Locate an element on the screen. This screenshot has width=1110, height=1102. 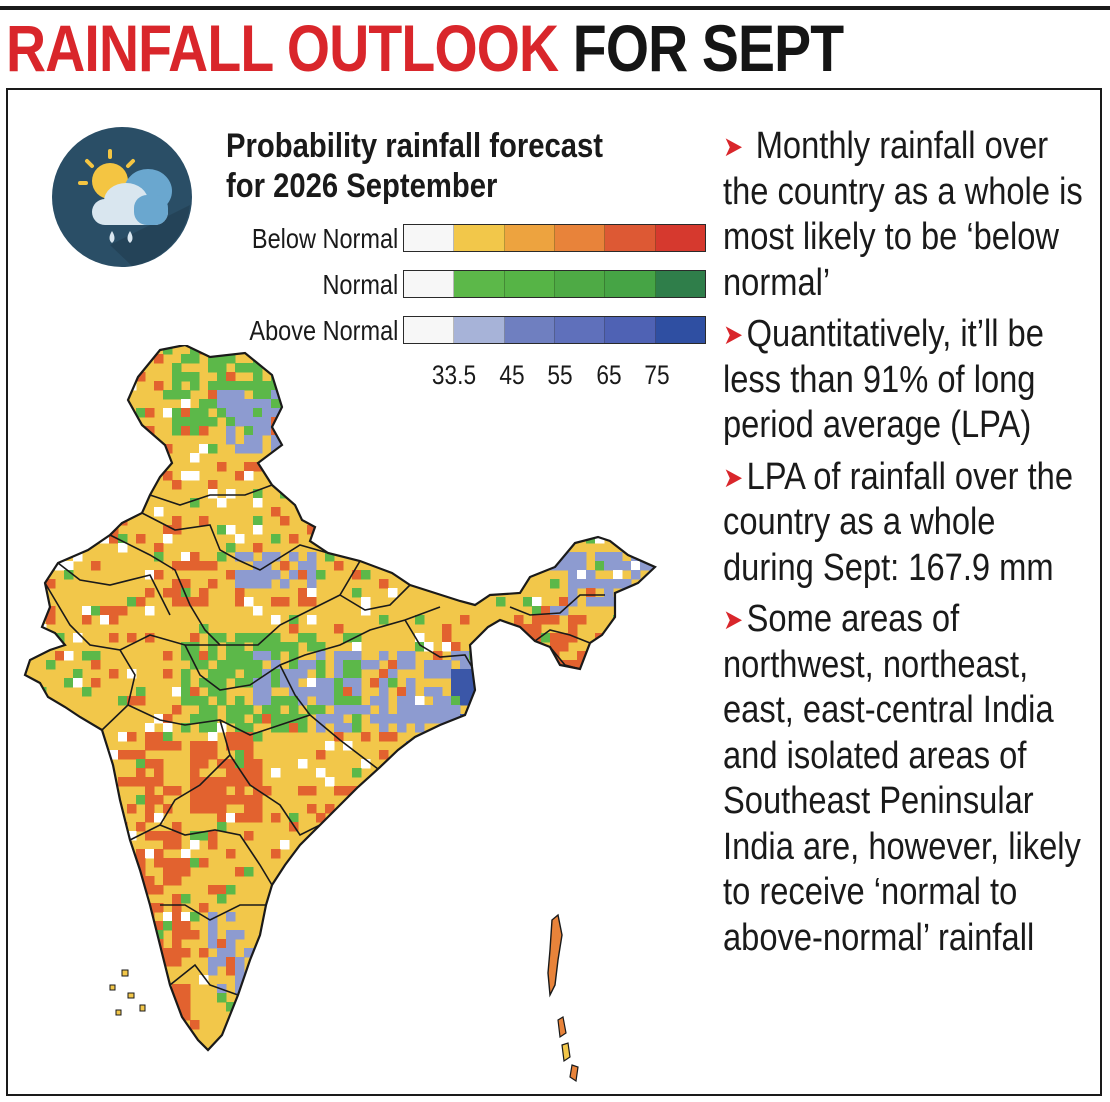
legend-bar-above-normal is located at coordinates (554, 330).